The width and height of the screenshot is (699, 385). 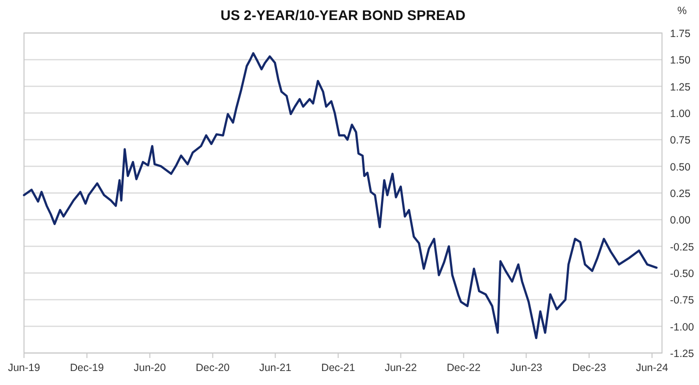 I want to click on y-tick-label: 0.25, so click(x=680, y=194).